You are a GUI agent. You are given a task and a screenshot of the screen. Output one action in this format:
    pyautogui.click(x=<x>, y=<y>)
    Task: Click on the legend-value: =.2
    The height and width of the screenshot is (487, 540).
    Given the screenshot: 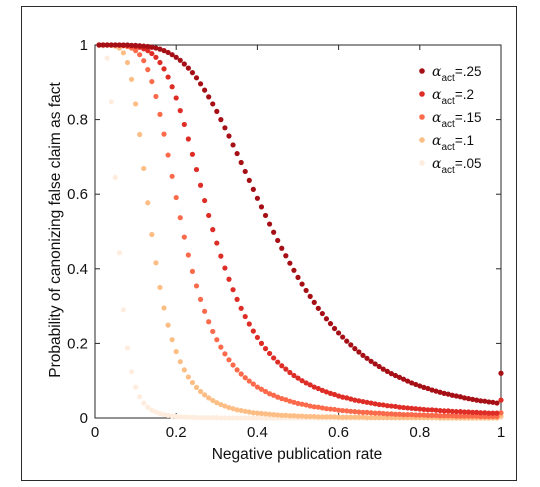 What is the action you would take?
    pyautogui.click(x=464, y=94)
    